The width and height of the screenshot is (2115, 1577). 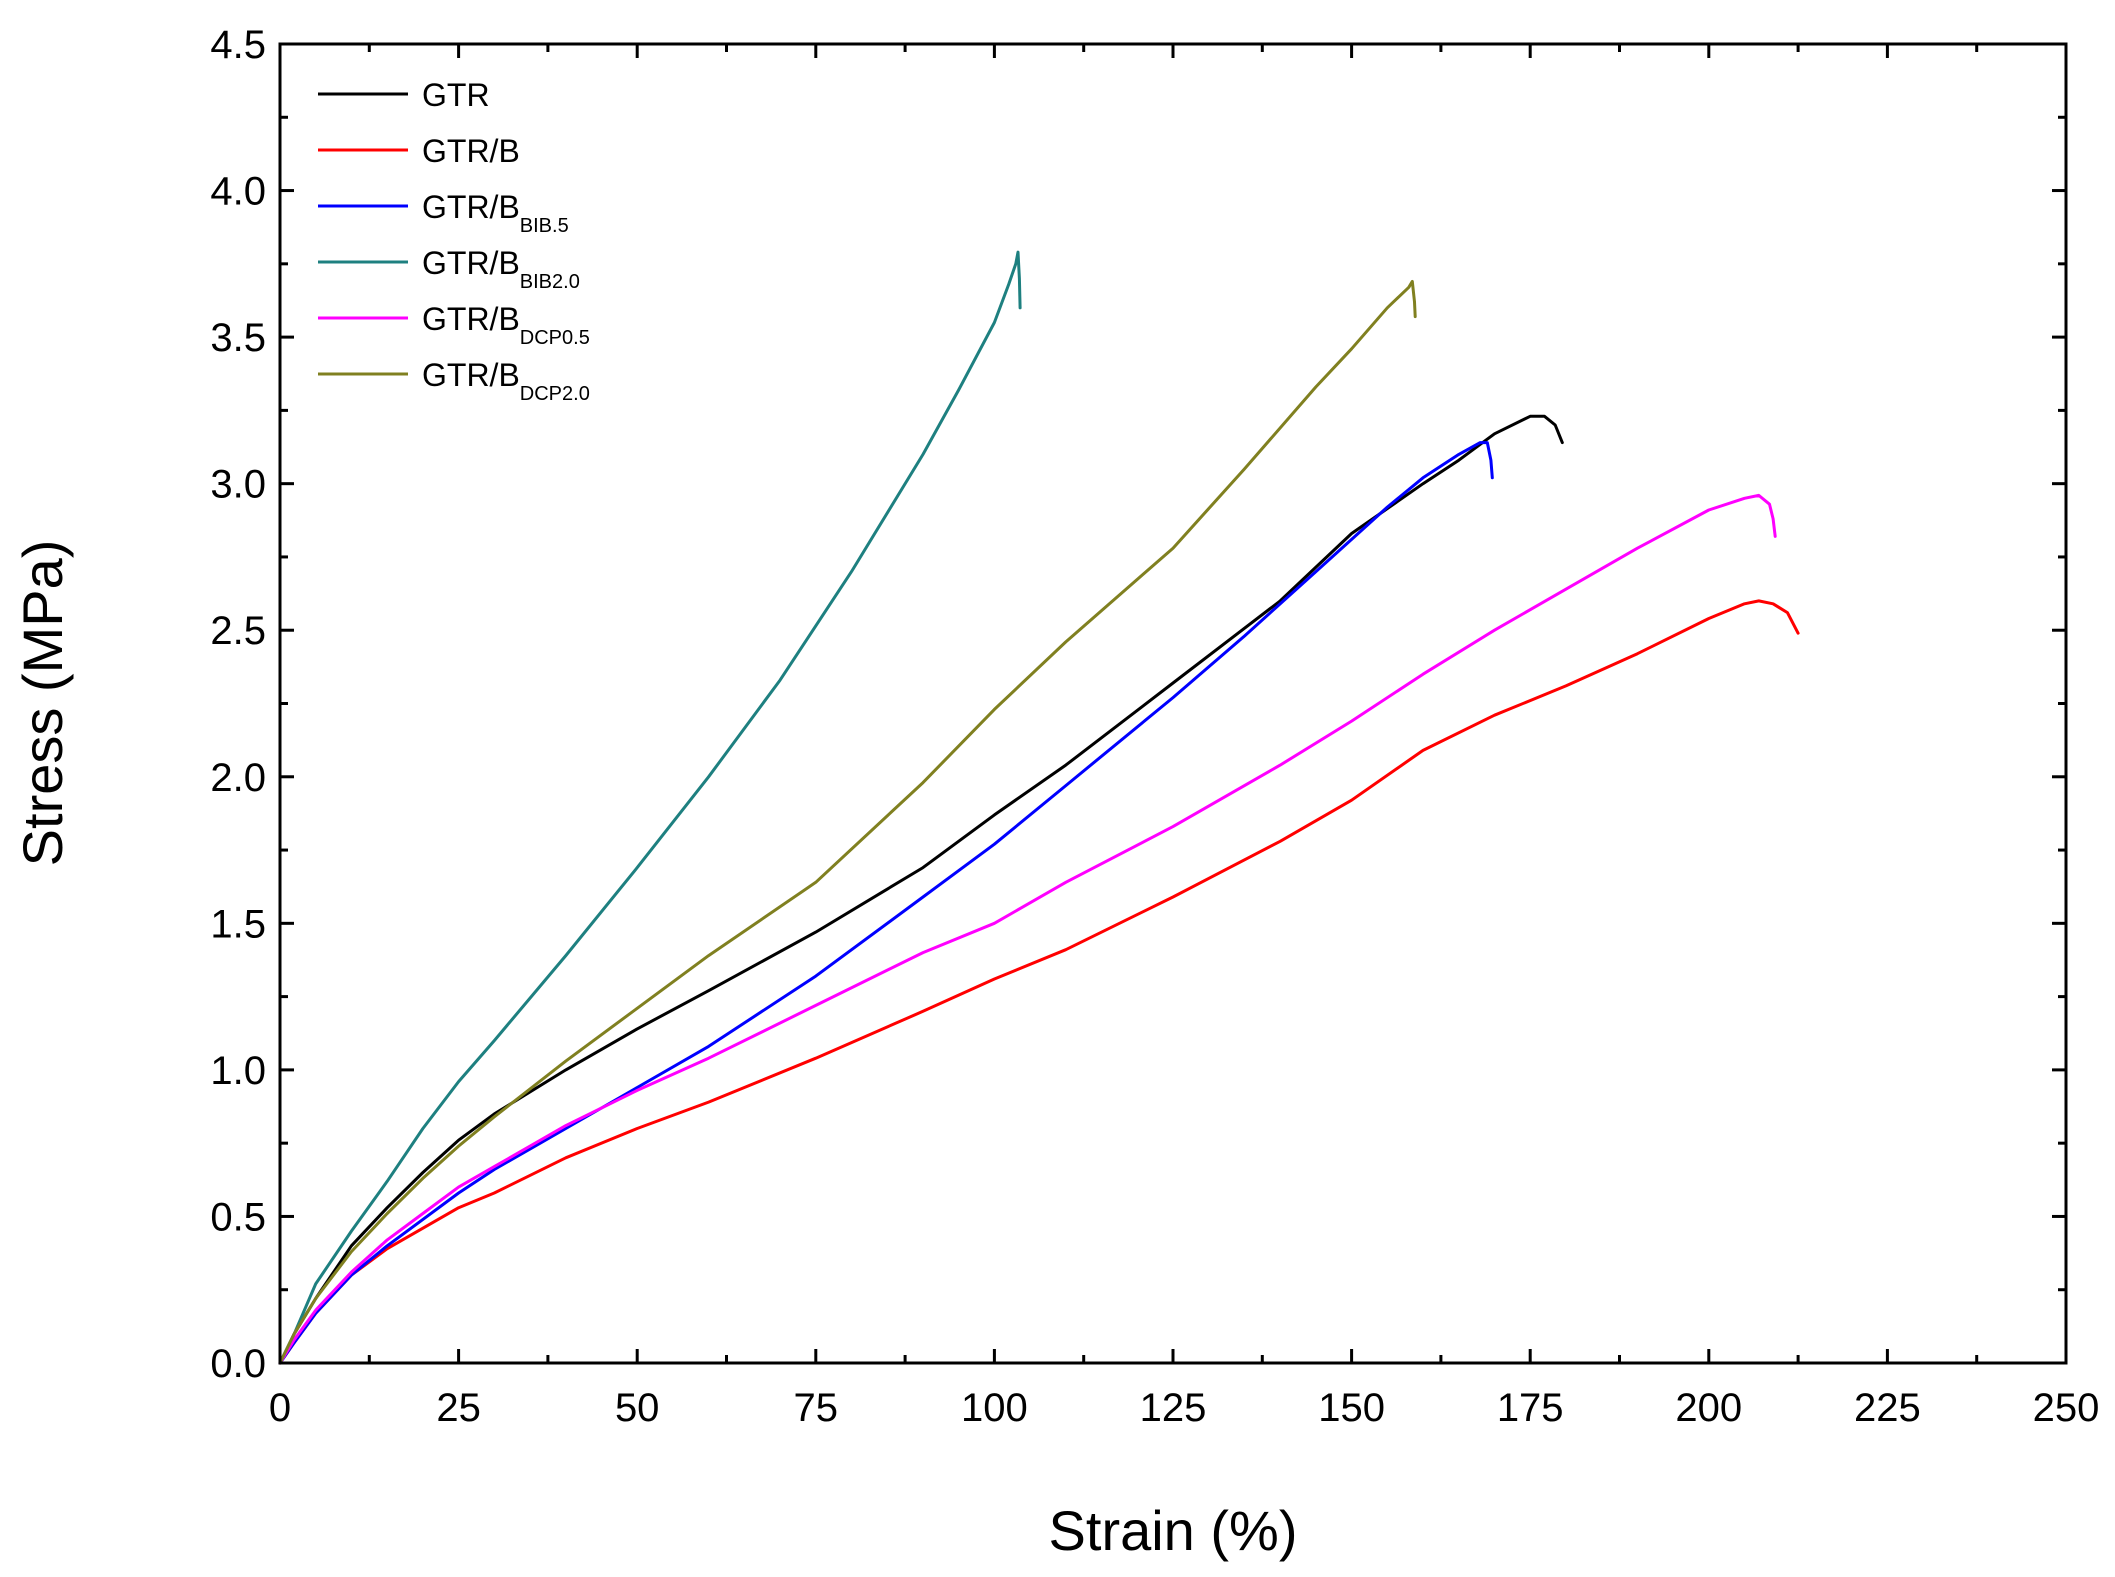 What do you see at coordinates (42, 703) in the screenshot?
I see `y-axis-title: Stress (MPa)` at bounding box center [42, 703].